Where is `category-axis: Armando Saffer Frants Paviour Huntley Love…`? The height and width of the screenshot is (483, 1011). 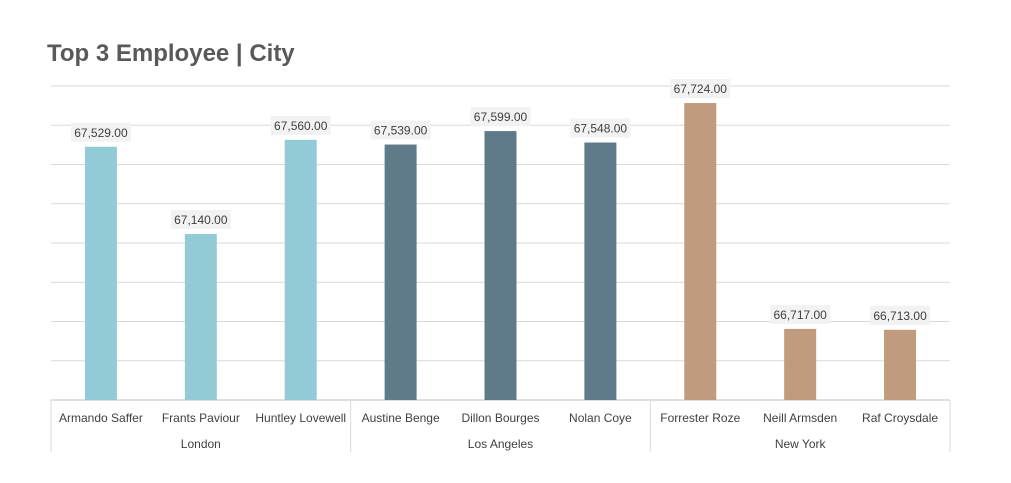
category-axis: Armando Saffer Frants Paviour Huntley Love… is located at coordinates (500, 426).